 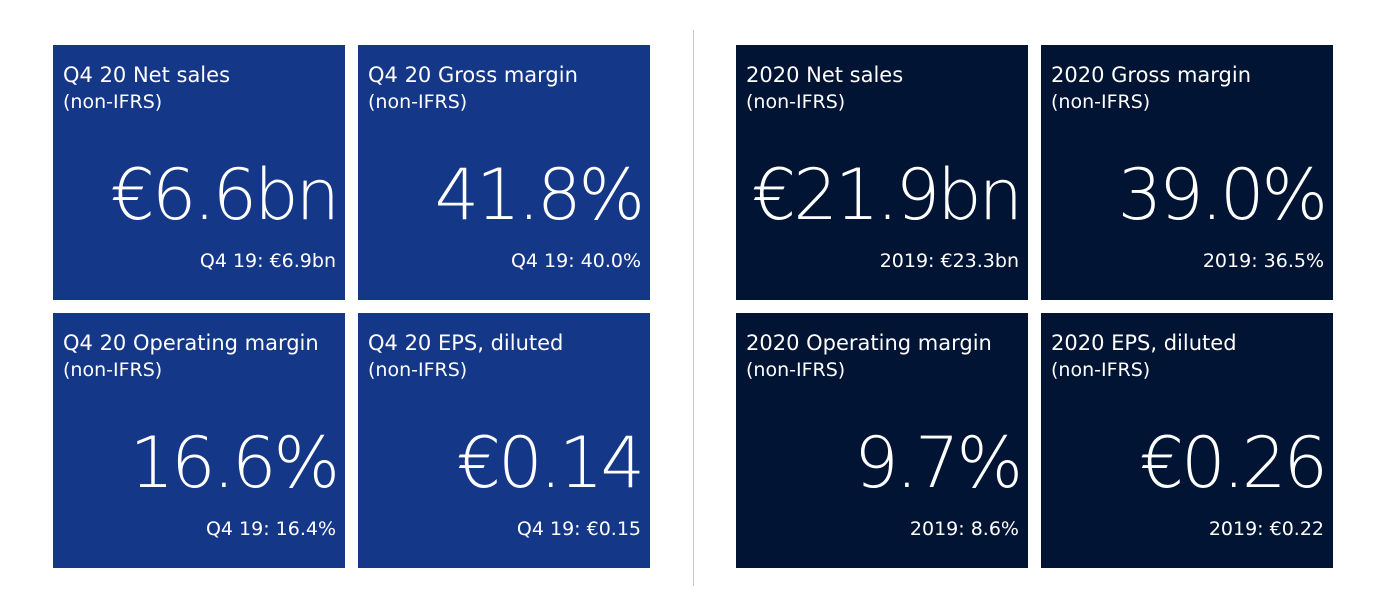 I want to click on kpi-value: 39.0%, so click(x=1222, y=195).